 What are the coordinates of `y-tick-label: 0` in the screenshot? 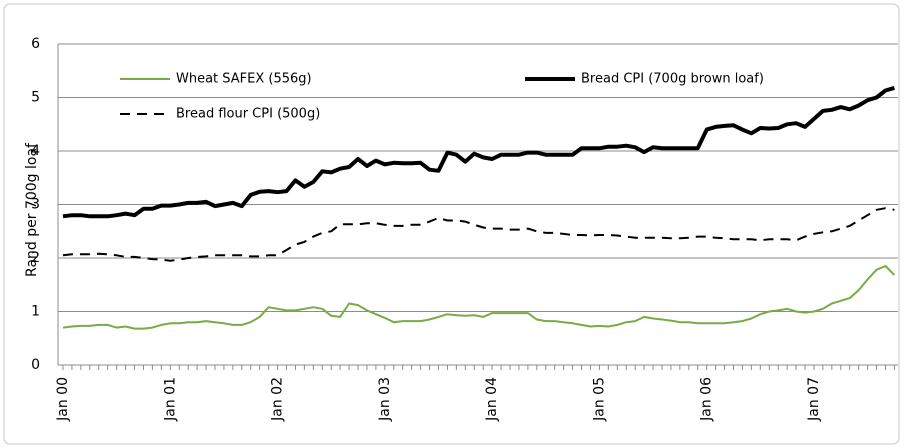 It's located at (35, 365).